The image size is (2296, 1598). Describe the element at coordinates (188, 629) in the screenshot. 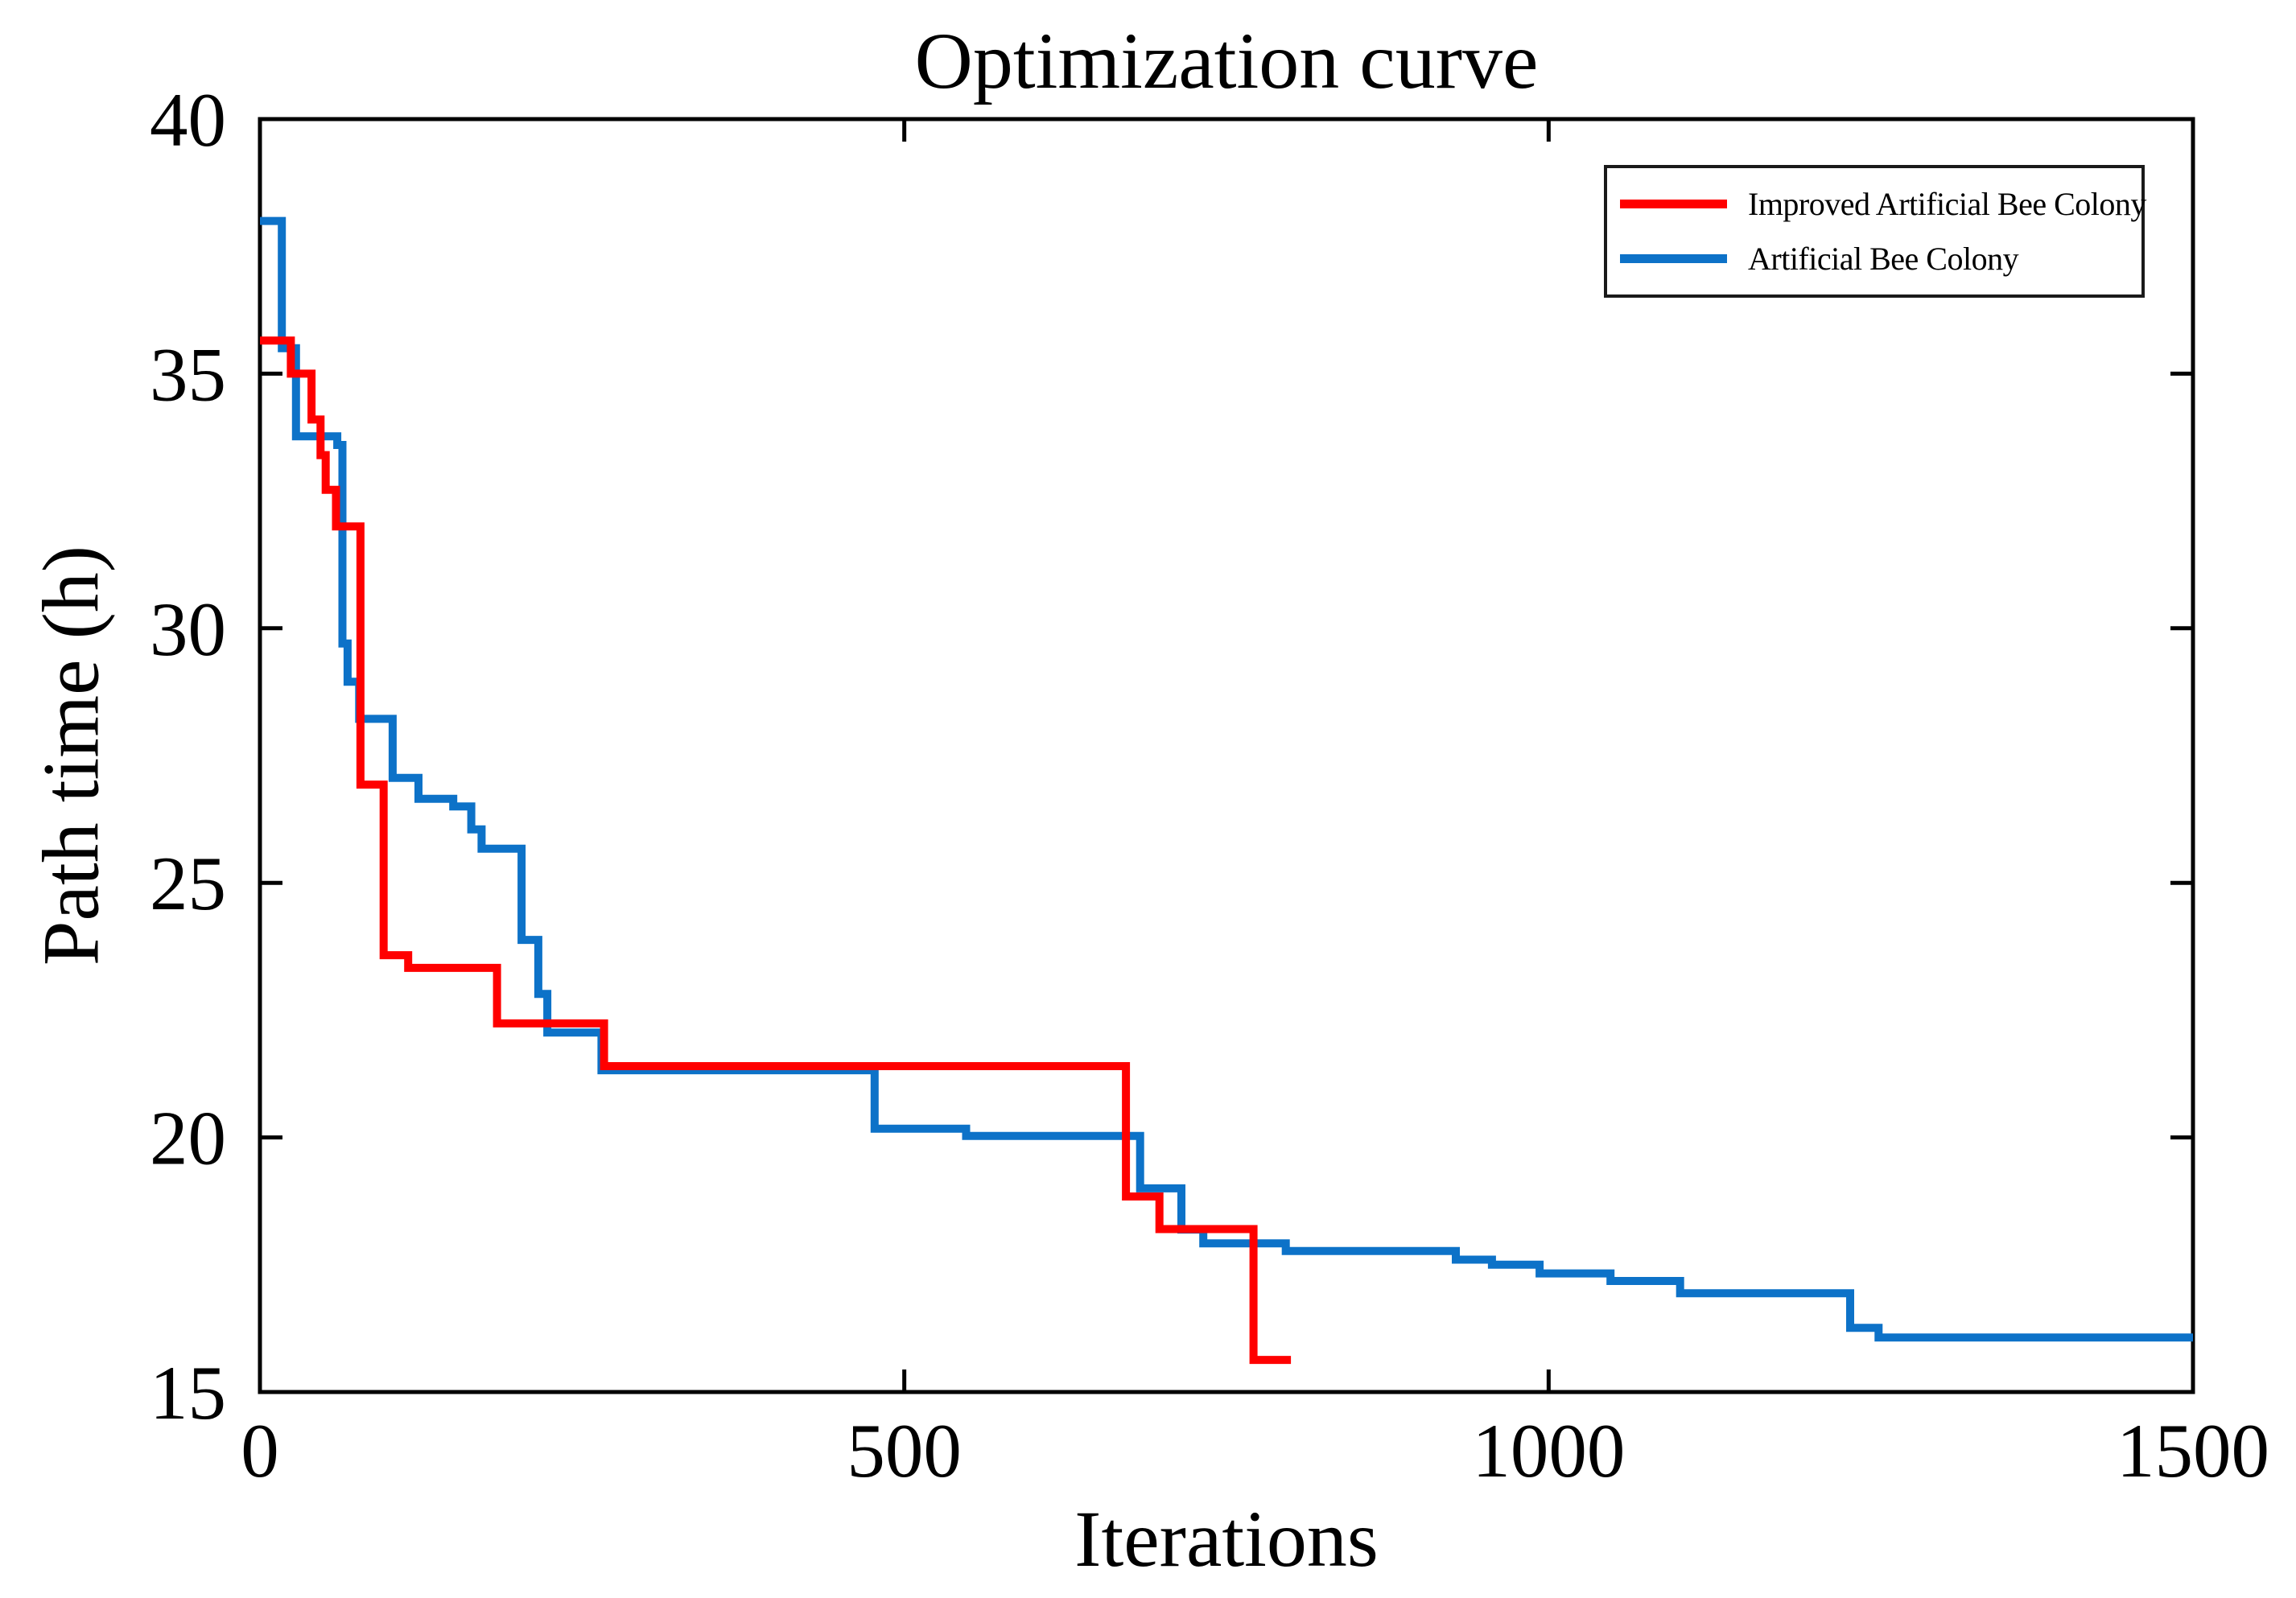

I see `y-tick-label: 30` at that location.